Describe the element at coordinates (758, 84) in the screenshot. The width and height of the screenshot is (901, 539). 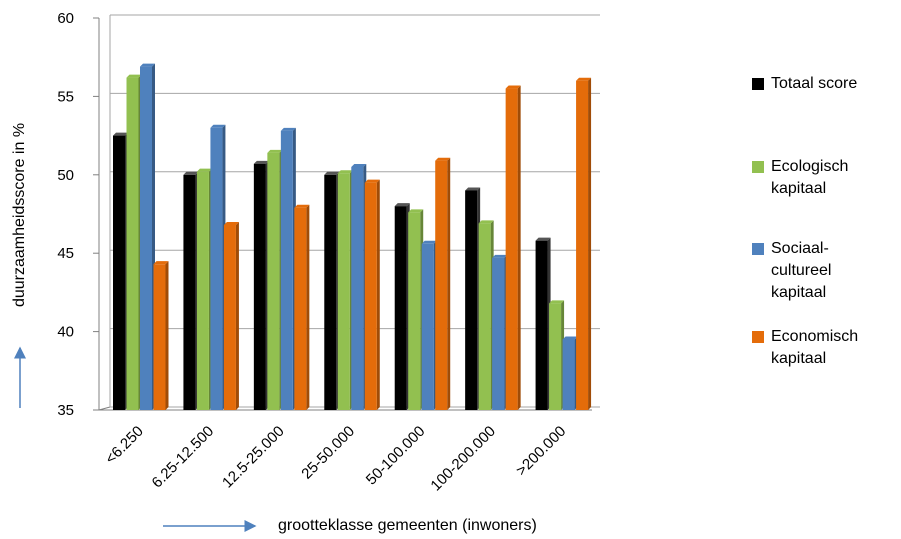
I see `legend-swatch-totaal-score` at that location.